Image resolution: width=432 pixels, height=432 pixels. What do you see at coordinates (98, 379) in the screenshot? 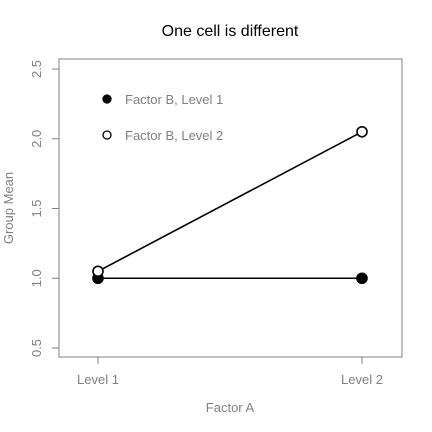
I see `x-tick-label: Level 1` at bounding box center [98, 379].